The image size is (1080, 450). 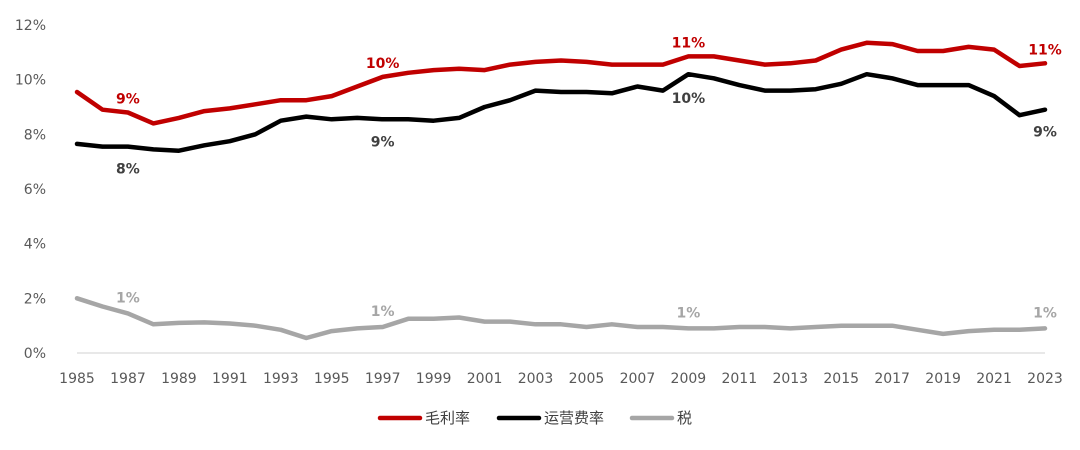 I want to click on y-tick-label: 12%, so click(x=30, y=26).